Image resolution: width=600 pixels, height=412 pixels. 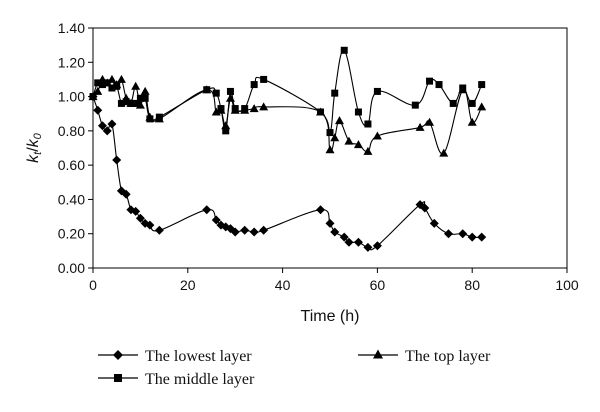 What do you see at coordinates (330, 316) in the screenshot?
I see `x-axis-title: Time (h)` at bounding box center [330, 316].